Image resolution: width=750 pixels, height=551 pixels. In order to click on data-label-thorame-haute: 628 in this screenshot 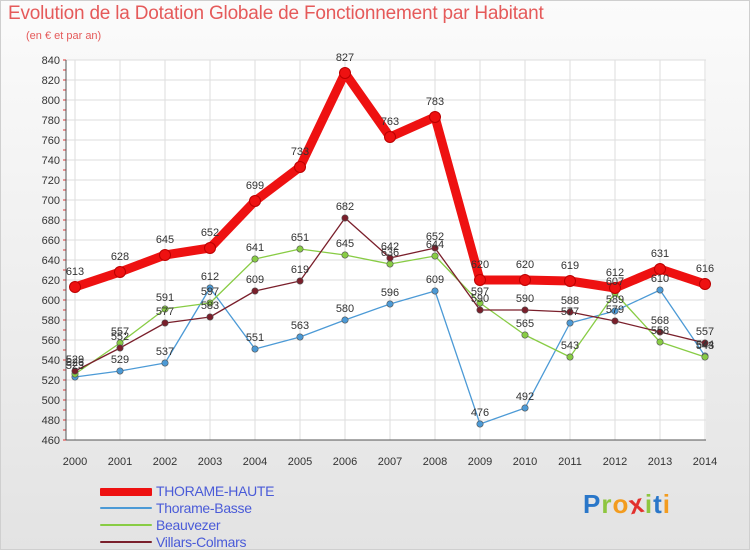, I will do `click(120, 257)`.